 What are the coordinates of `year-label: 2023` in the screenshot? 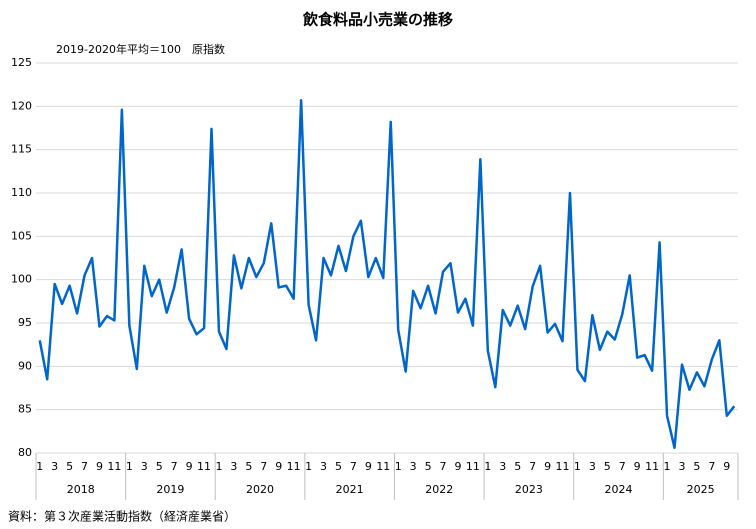 It's located at (529, 489).